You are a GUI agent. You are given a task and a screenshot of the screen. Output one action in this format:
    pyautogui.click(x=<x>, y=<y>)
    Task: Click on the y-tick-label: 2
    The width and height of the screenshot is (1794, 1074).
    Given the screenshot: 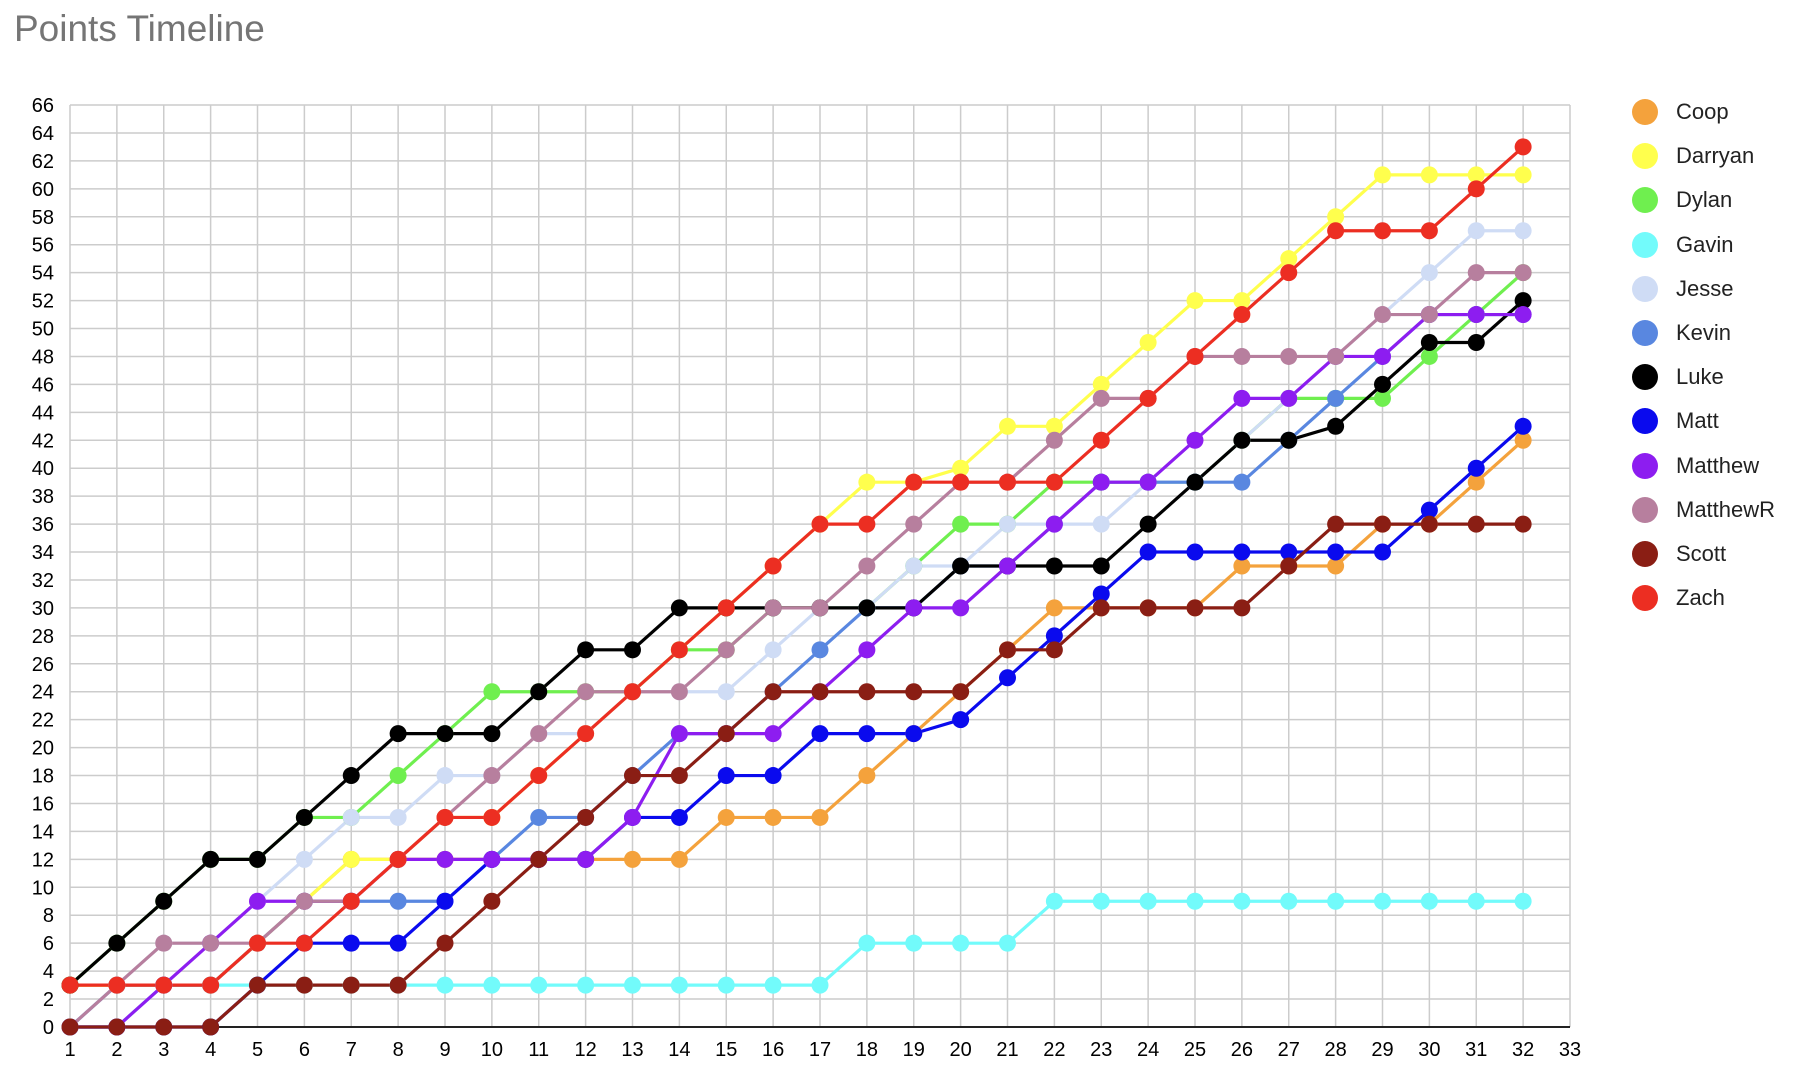 What is the action you would take?
    pyautogui.click(x=48, y=1000)
    